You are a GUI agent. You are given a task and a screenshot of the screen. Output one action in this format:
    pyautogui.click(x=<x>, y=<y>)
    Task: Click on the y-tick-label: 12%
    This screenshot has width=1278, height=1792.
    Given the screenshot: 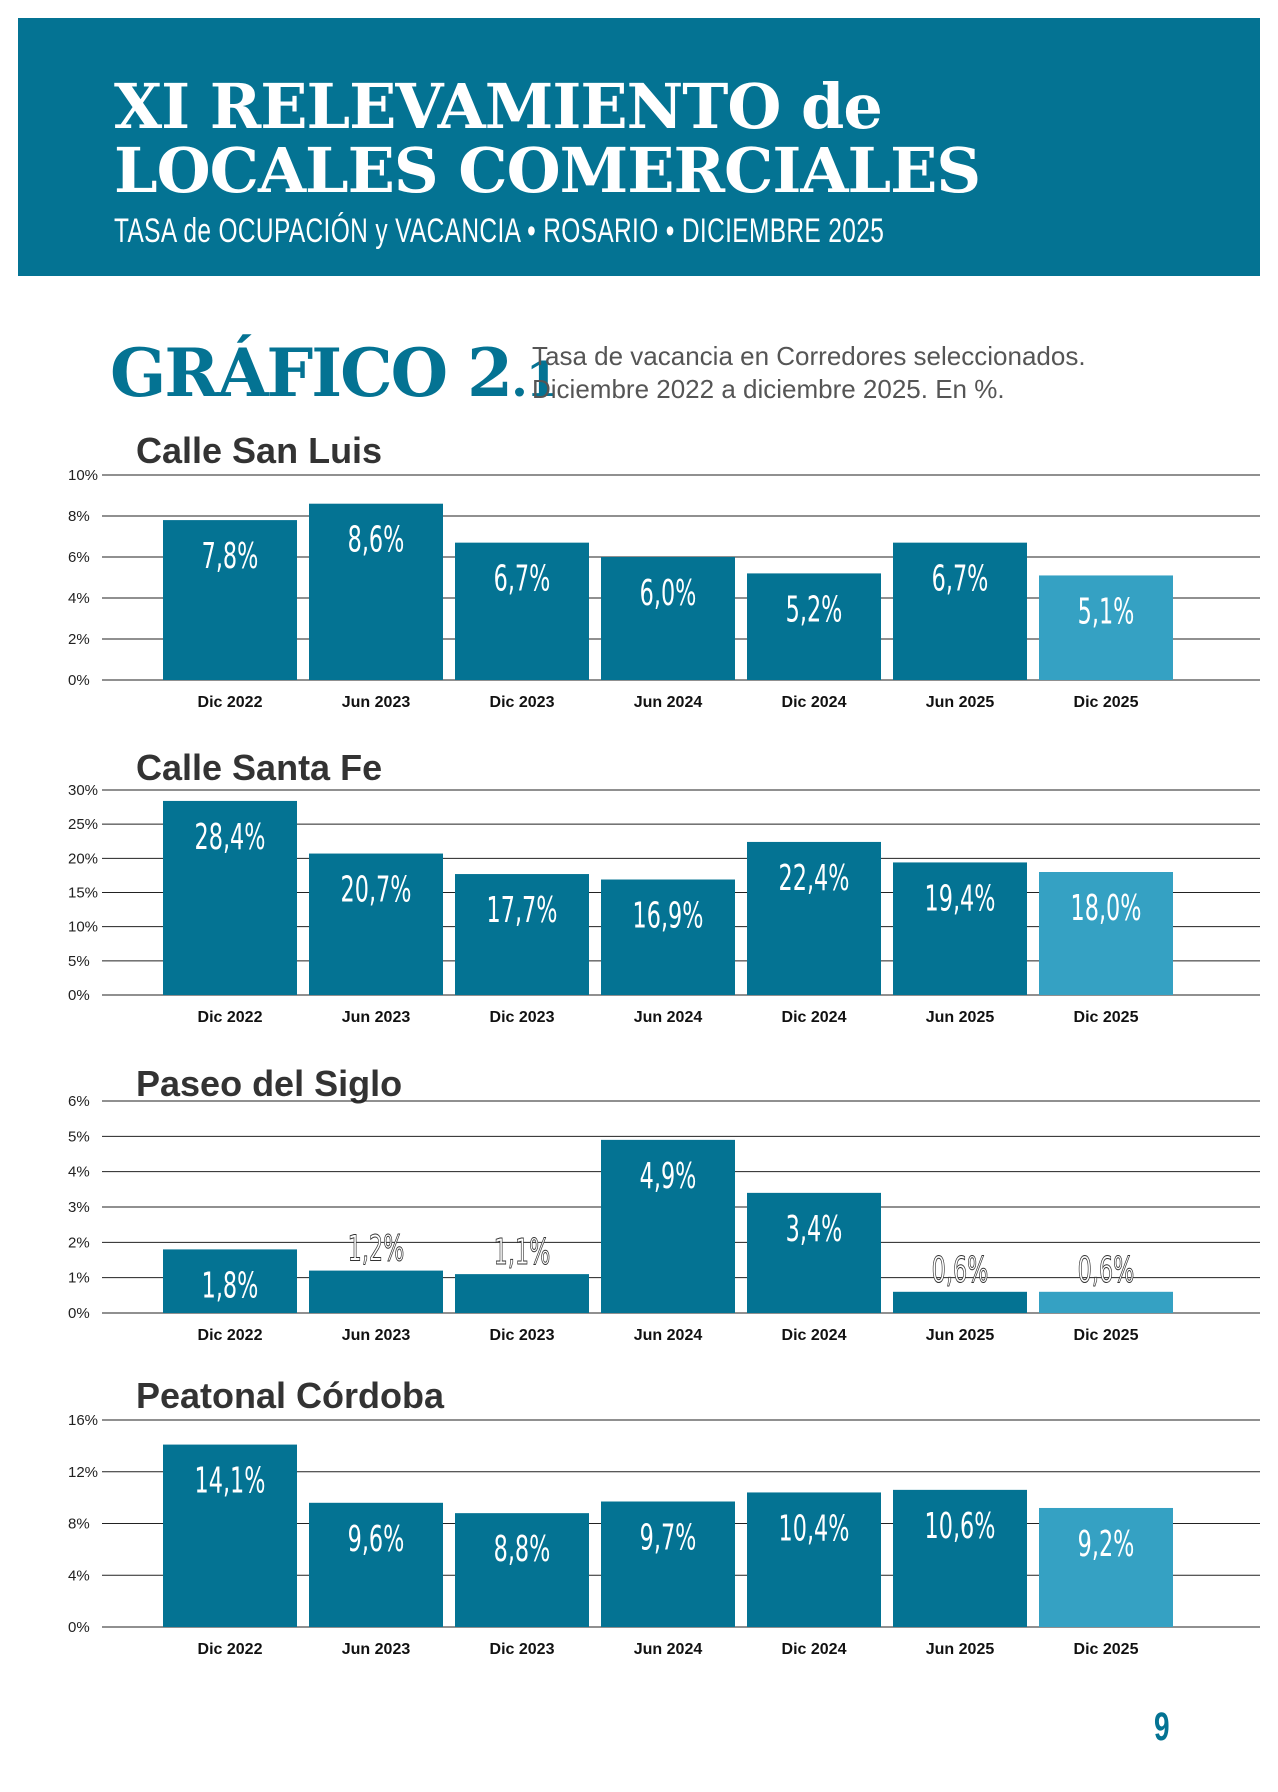 What is the action you would take?
    pyautogui.click(x=83, y=1472)
    